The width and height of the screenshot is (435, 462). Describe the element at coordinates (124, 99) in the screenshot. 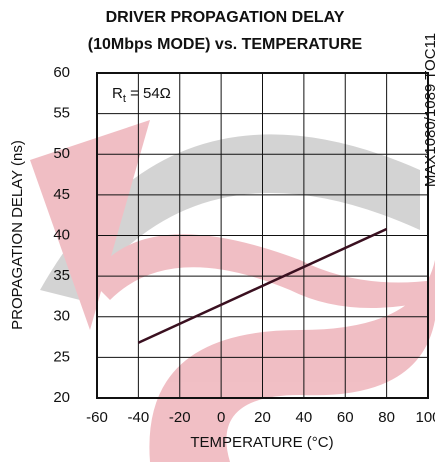

I see `annotation-part: t` at that location.